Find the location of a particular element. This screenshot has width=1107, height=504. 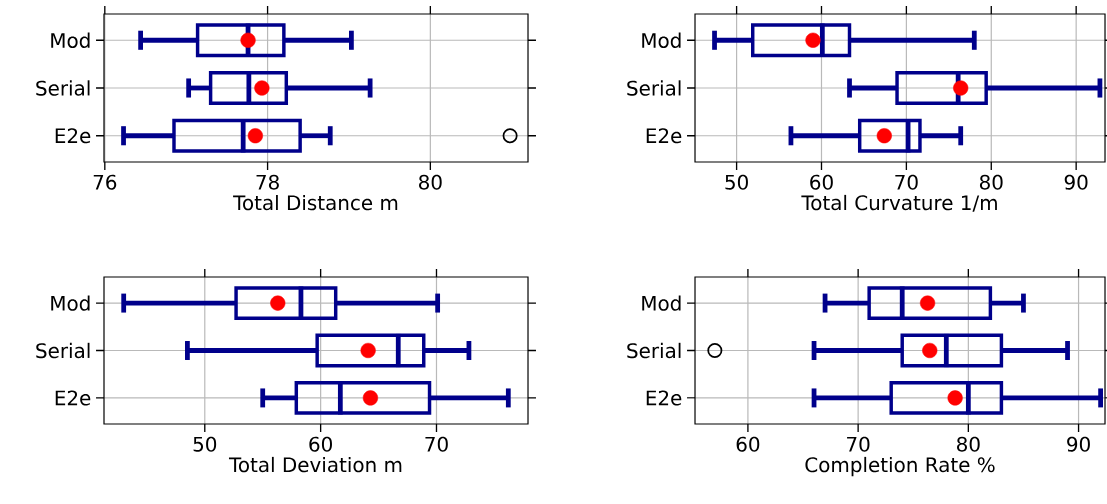

x-axis-title: Total Distance m is located at coordinates (315, 202).